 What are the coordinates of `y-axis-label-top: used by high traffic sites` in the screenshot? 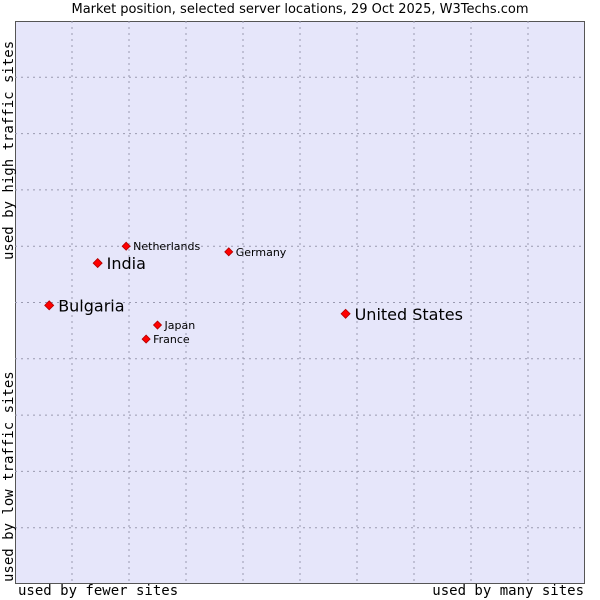 It's located at (9, 150).